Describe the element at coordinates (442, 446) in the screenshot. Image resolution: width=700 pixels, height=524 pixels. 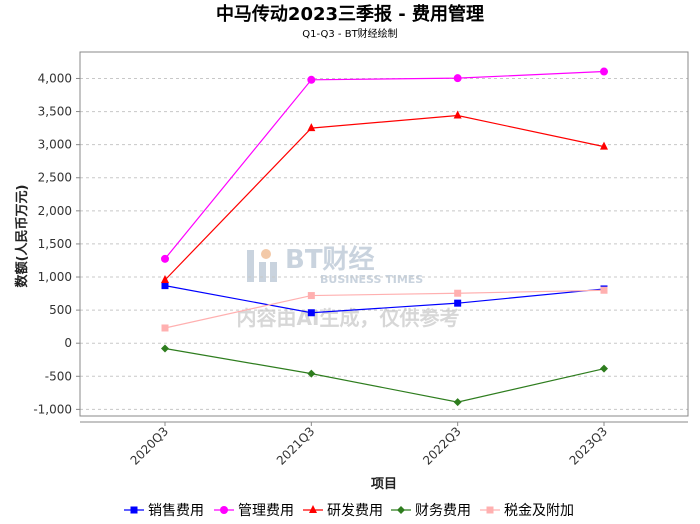
I see `x-tick-label: 2022Q3` at that location.